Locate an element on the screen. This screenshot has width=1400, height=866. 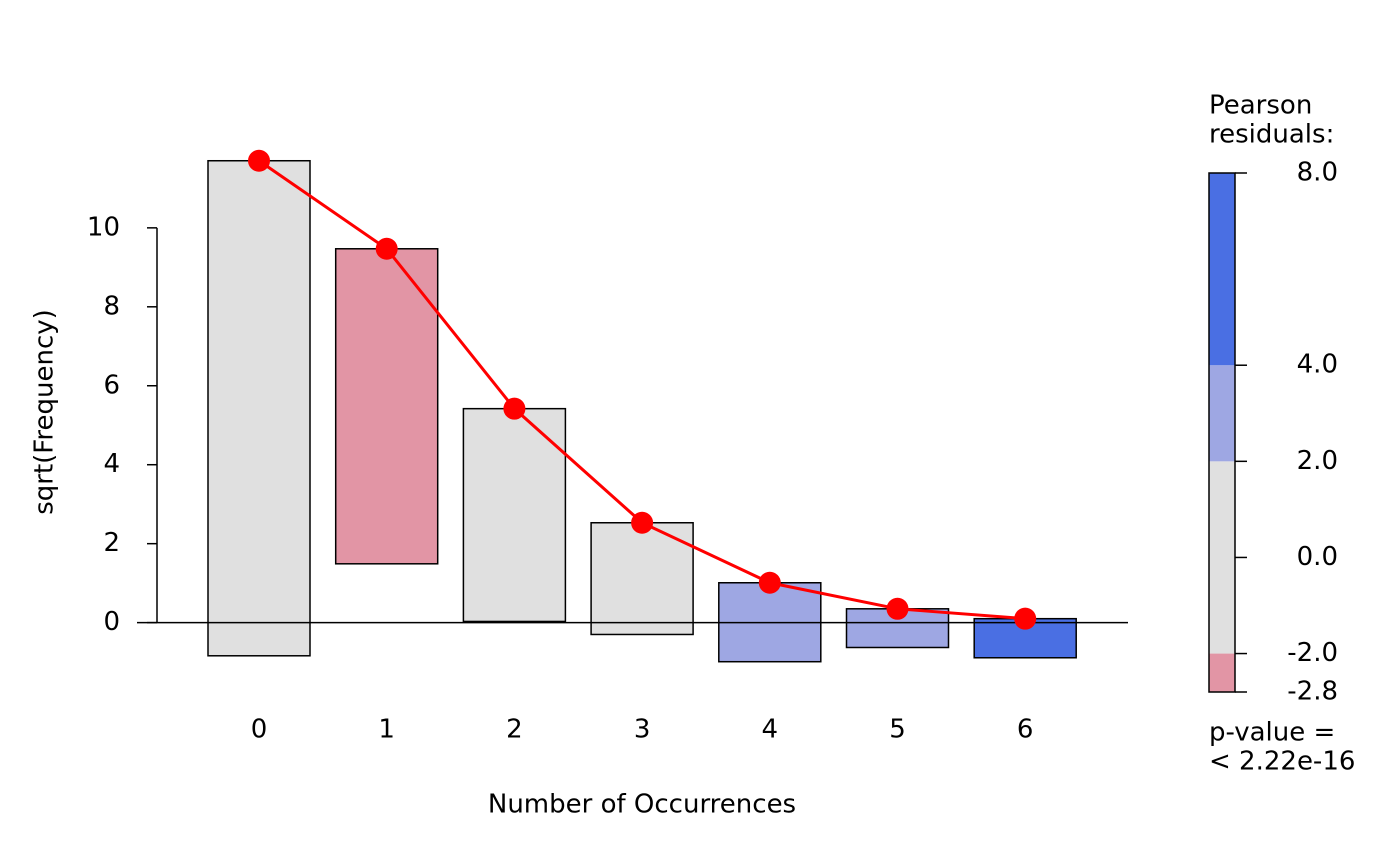
p-value: p-value = is located at coordinates (1272, 733).